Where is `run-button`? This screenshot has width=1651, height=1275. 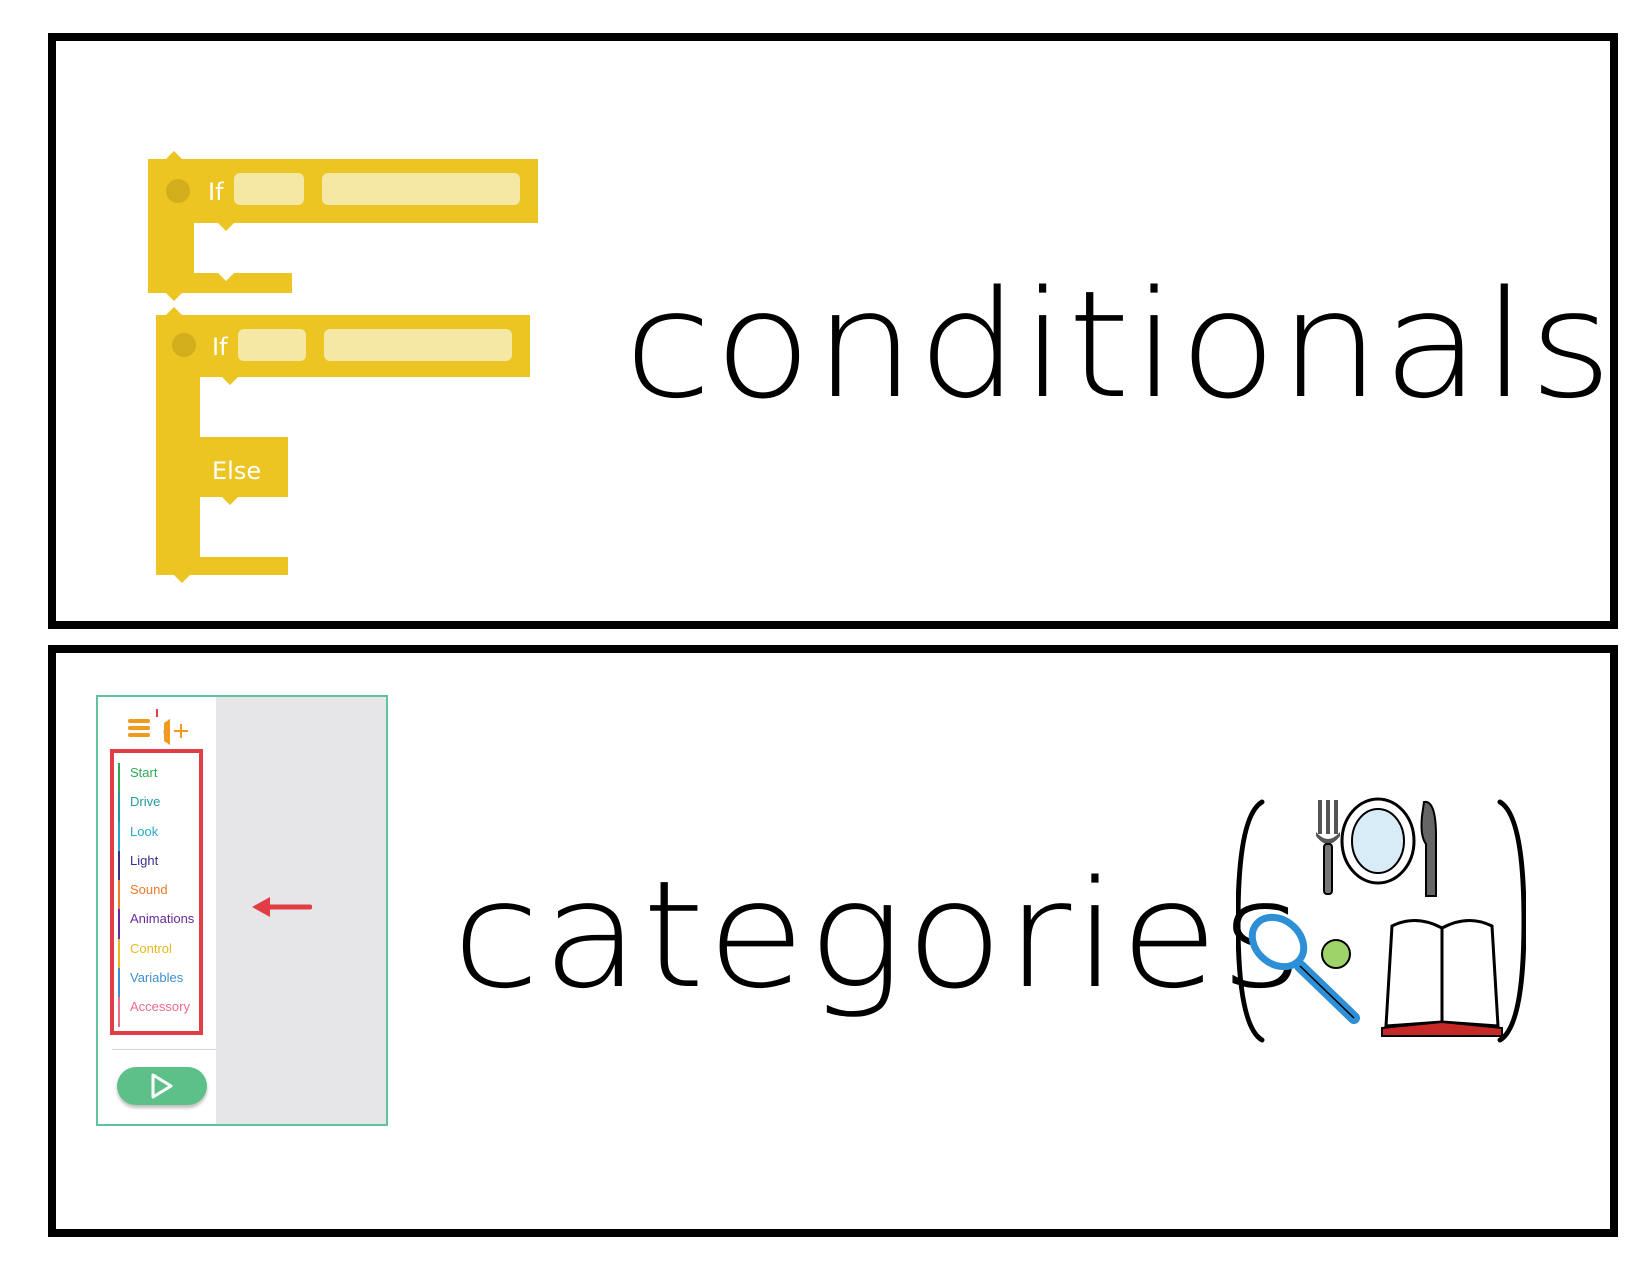 run-button is located at coordinates (162, 1086).